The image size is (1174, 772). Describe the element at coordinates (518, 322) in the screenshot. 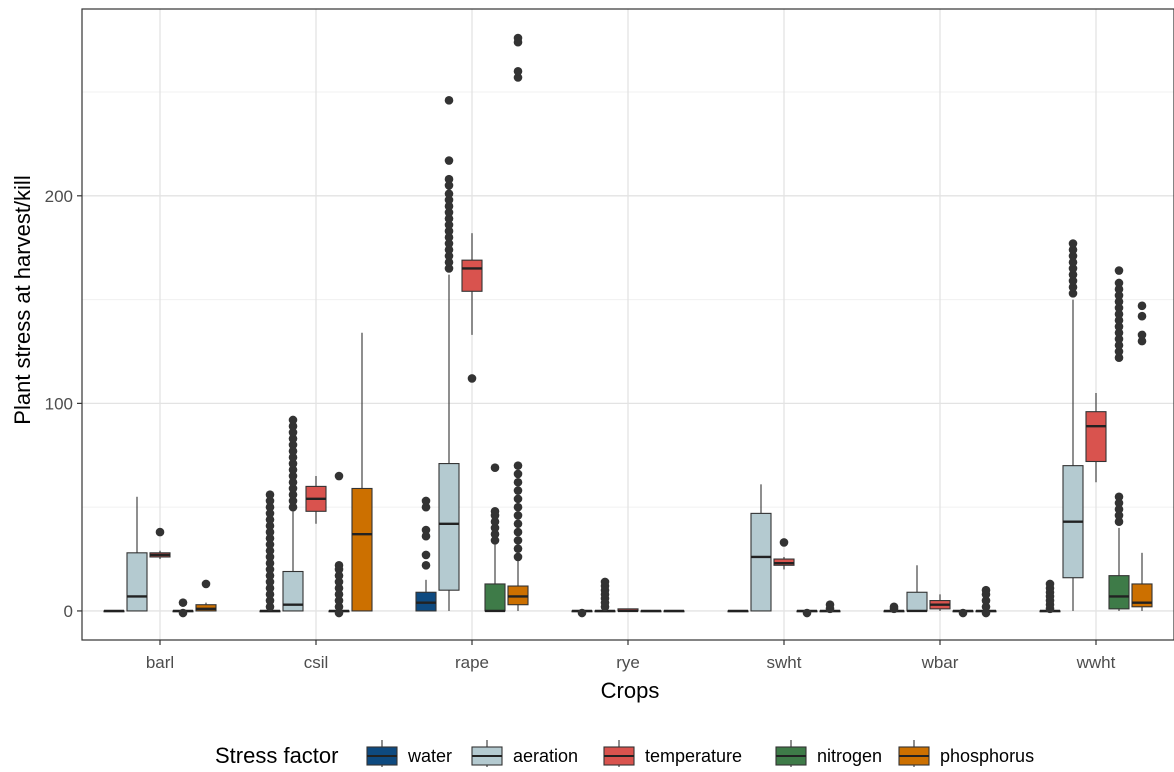

I see `box-group-phosphorus-rape` at that location.